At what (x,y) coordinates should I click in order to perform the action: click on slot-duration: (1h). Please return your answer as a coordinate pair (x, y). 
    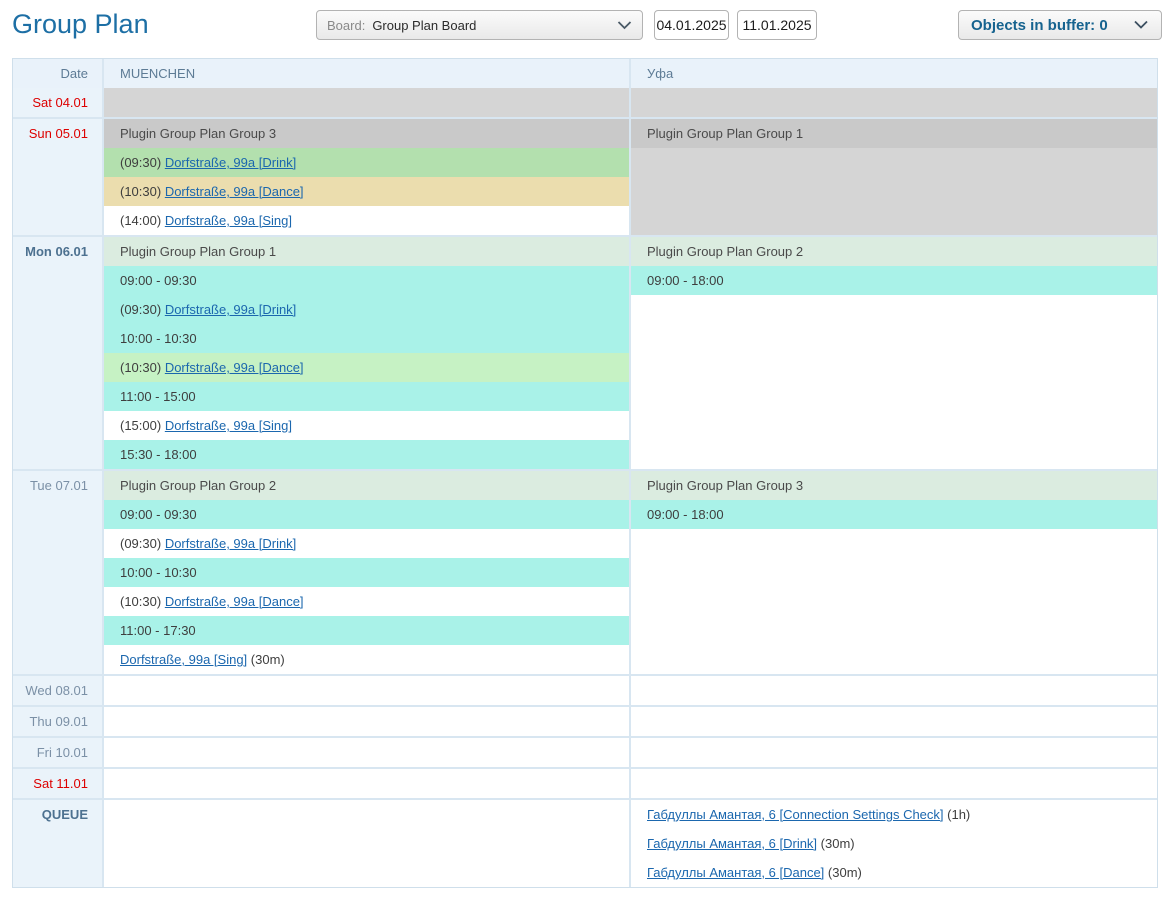
    Looking at the image, I should click on (957, 814).